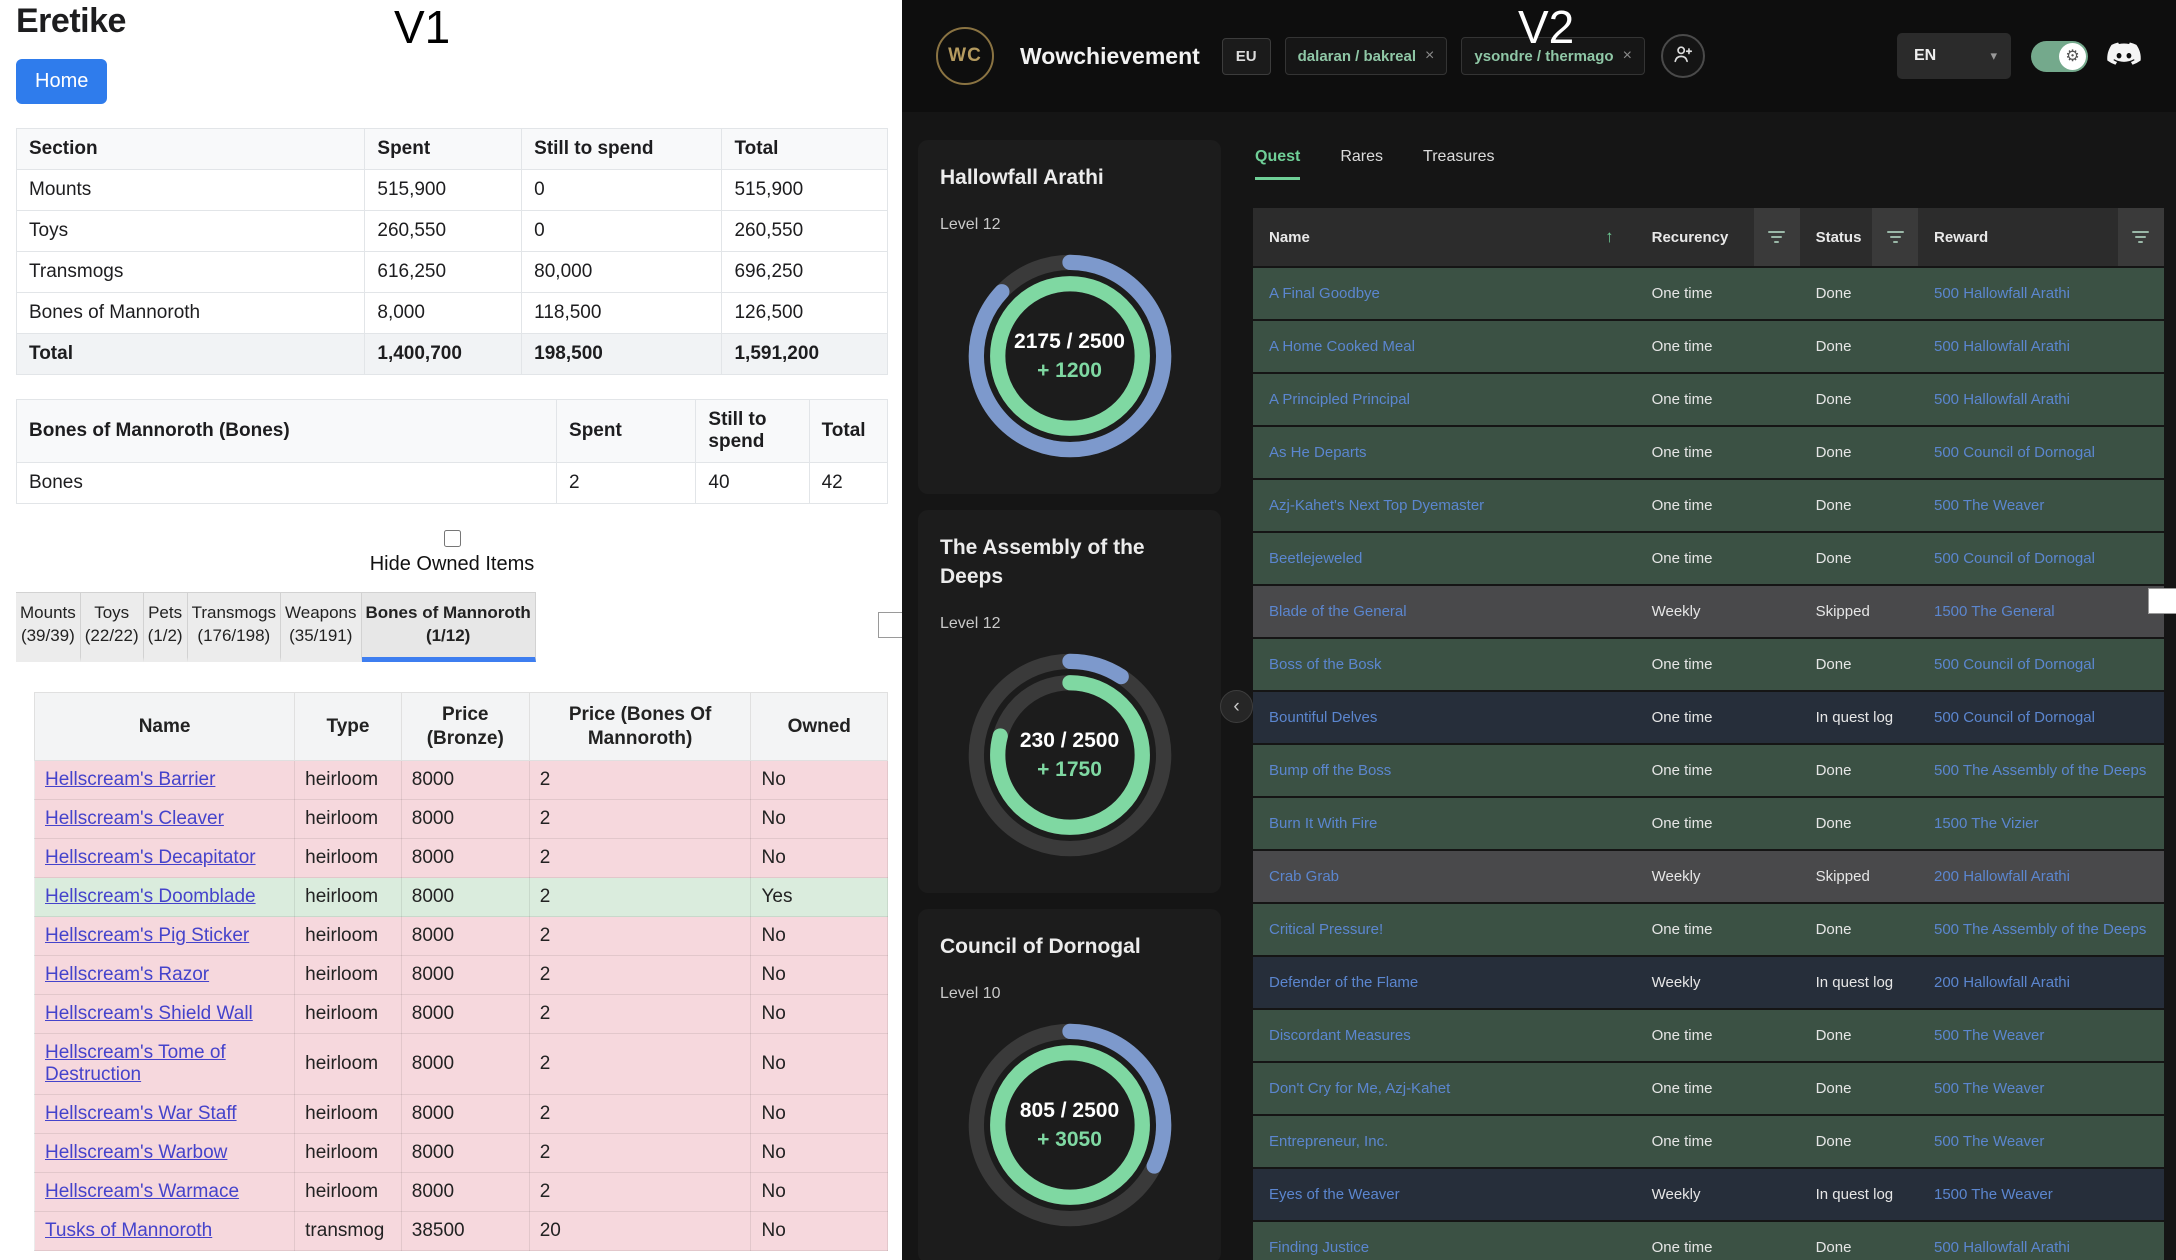  I want to click on quest-recurrency-cell: One time, so click(1682, 399).